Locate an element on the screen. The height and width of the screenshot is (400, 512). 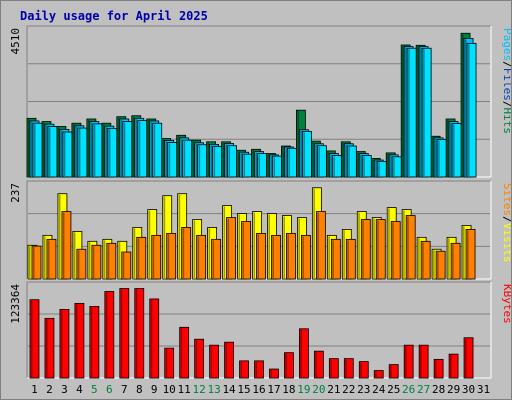
legend-part: / is located at coordinates (506, 64).